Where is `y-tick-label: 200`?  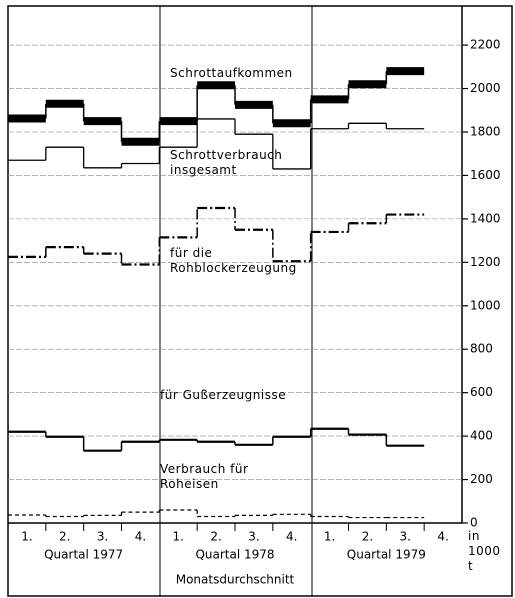 y-tick-label: 200 is located at coordinates (481, 479).